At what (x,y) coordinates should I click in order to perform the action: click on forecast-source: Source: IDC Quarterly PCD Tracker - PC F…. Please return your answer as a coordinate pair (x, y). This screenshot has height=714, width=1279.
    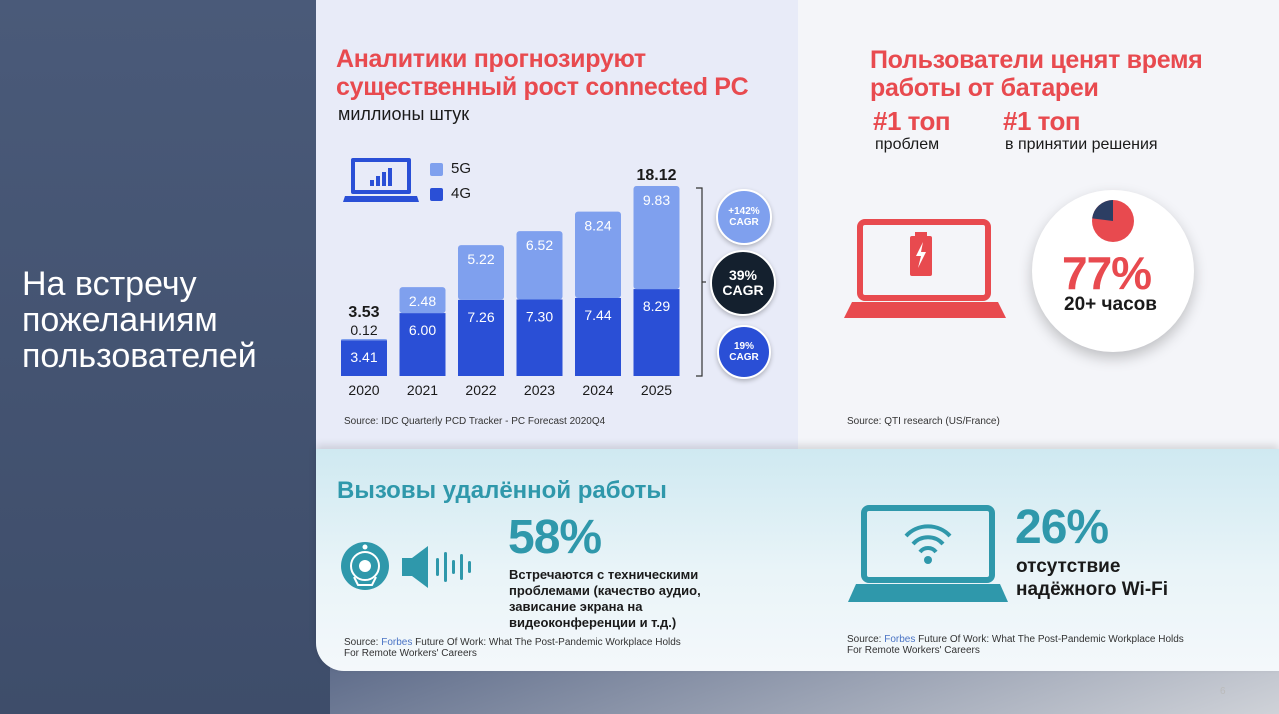
    Looking at the image, I should click on (475, 421).